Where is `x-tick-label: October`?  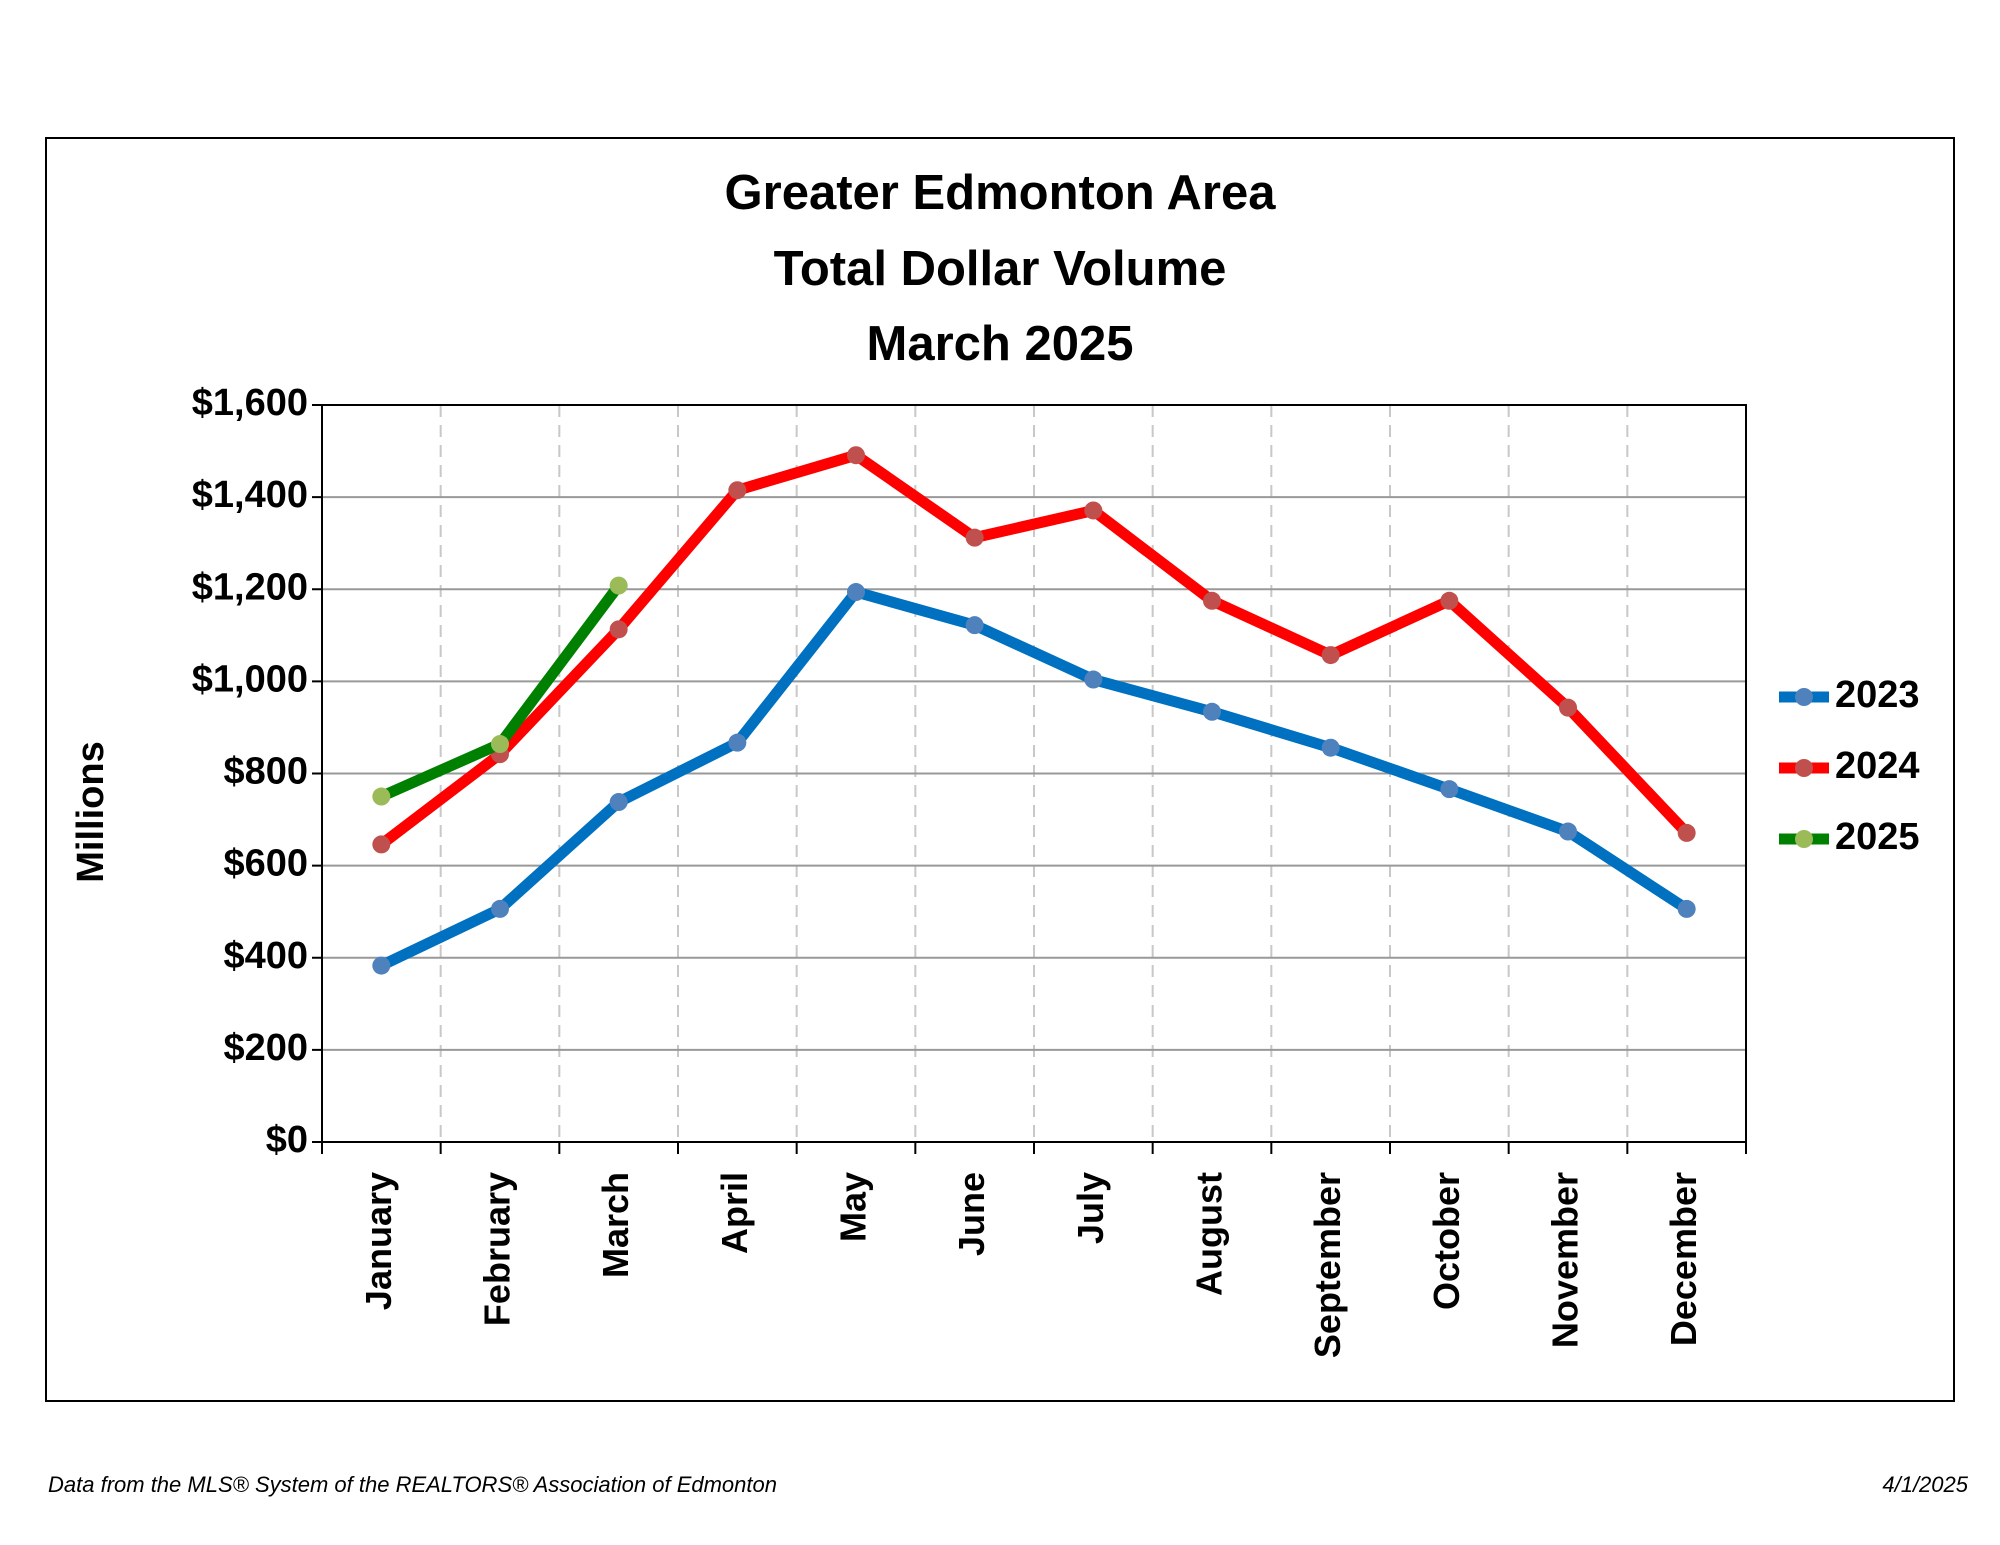
x-tick-label: October is located at coordinates (1446, 1241).